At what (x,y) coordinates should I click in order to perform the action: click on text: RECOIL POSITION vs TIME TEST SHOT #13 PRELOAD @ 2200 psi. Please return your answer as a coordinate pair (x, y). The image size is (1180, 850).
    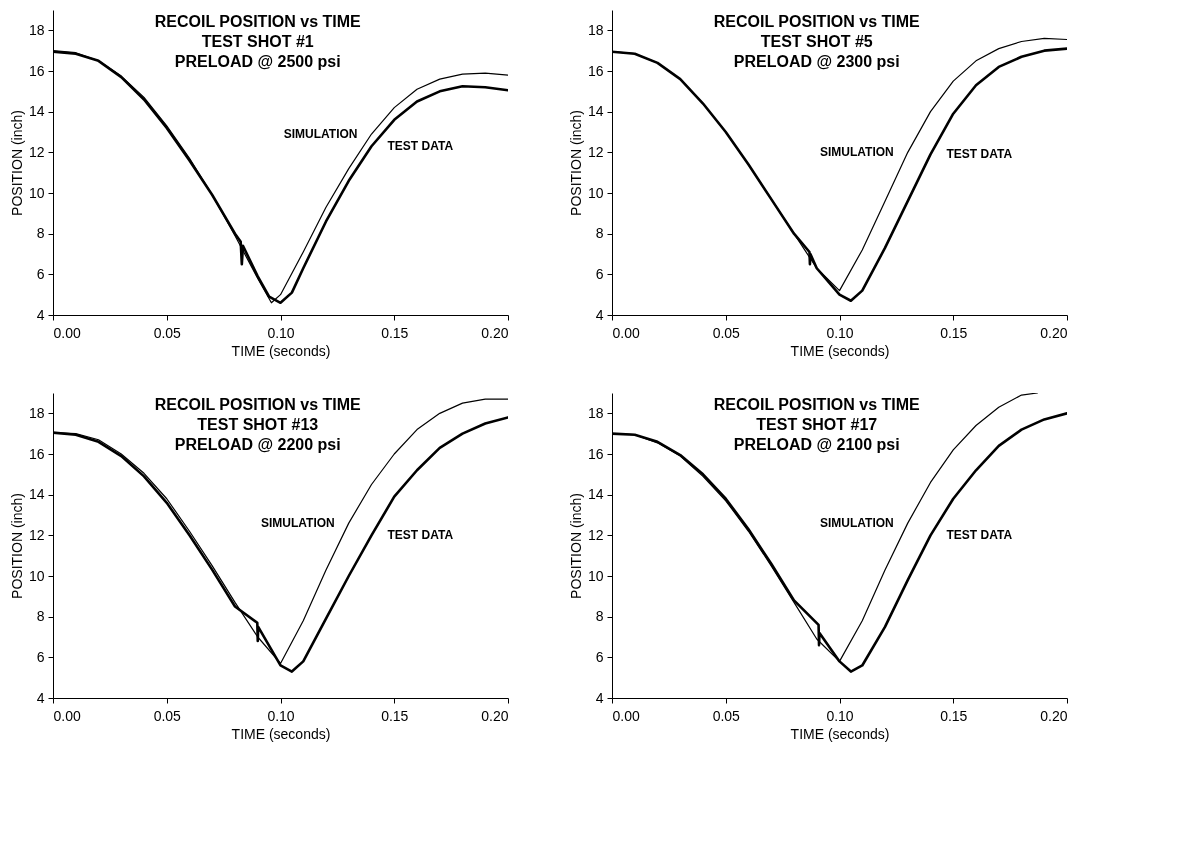
    Looking at the image, I should click on (258, 424).